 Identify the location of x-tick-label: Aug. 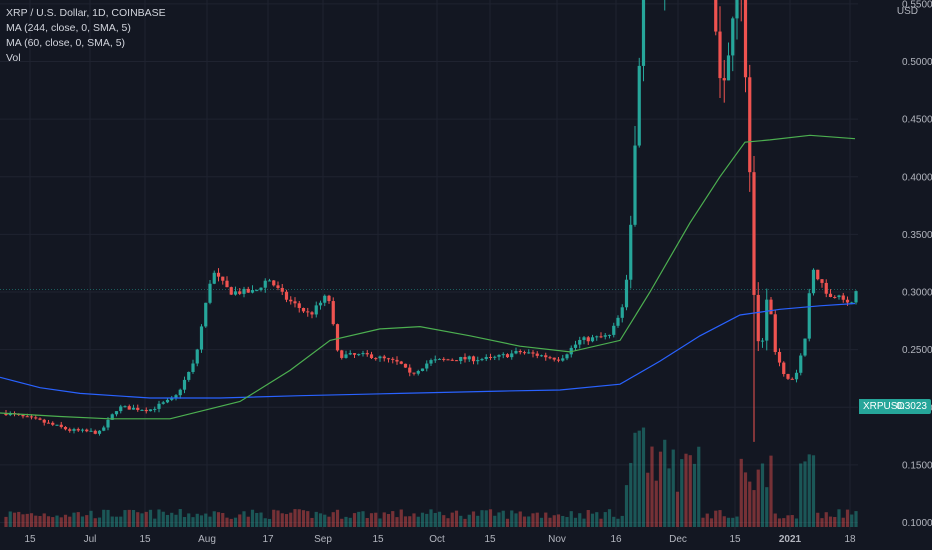
(207, 539).